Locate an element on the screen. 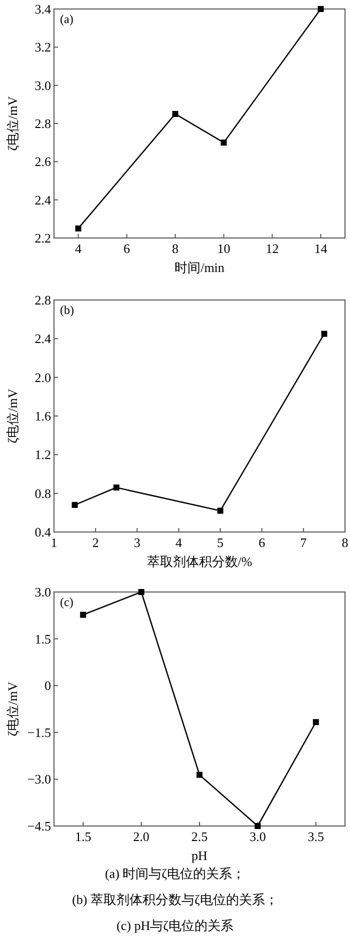 This screenshot has width=350, height=939. y-tick-label: 0.4 is located at coordinates (43, 532).